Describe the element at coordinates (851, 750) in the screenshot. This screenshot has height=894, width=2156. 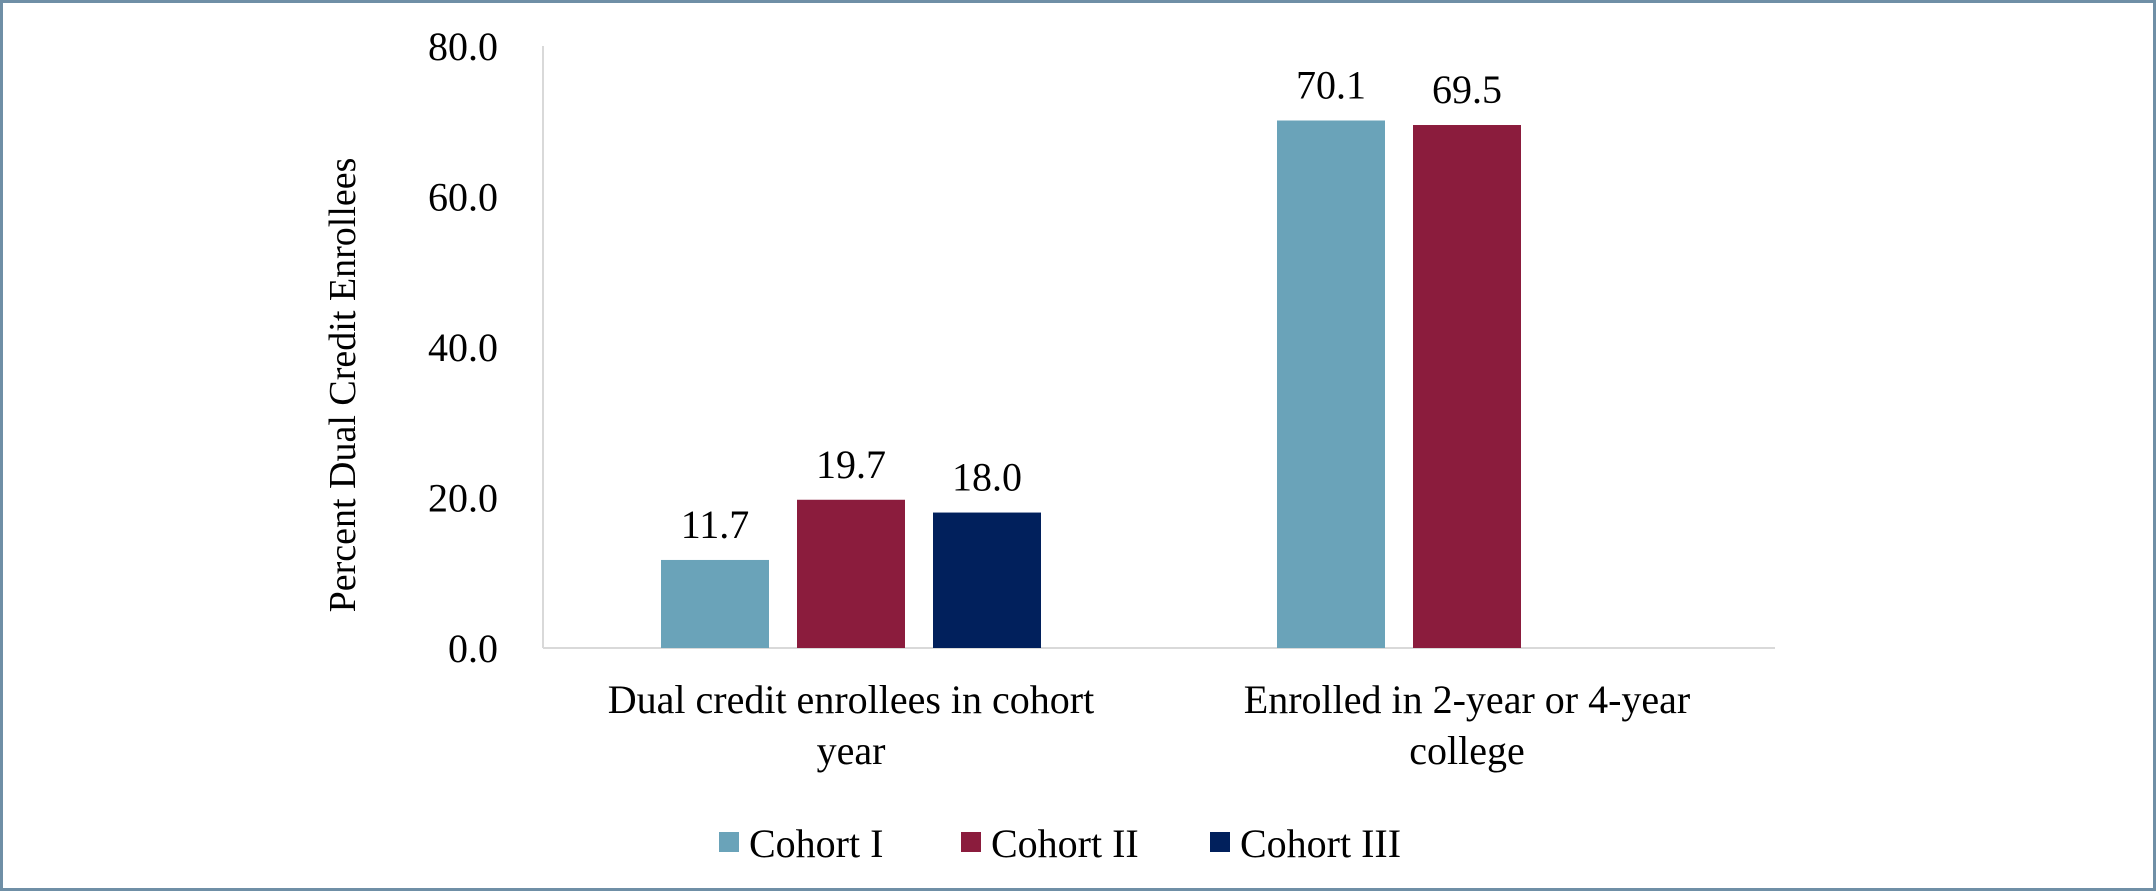
I see `category-label: year` at that location.